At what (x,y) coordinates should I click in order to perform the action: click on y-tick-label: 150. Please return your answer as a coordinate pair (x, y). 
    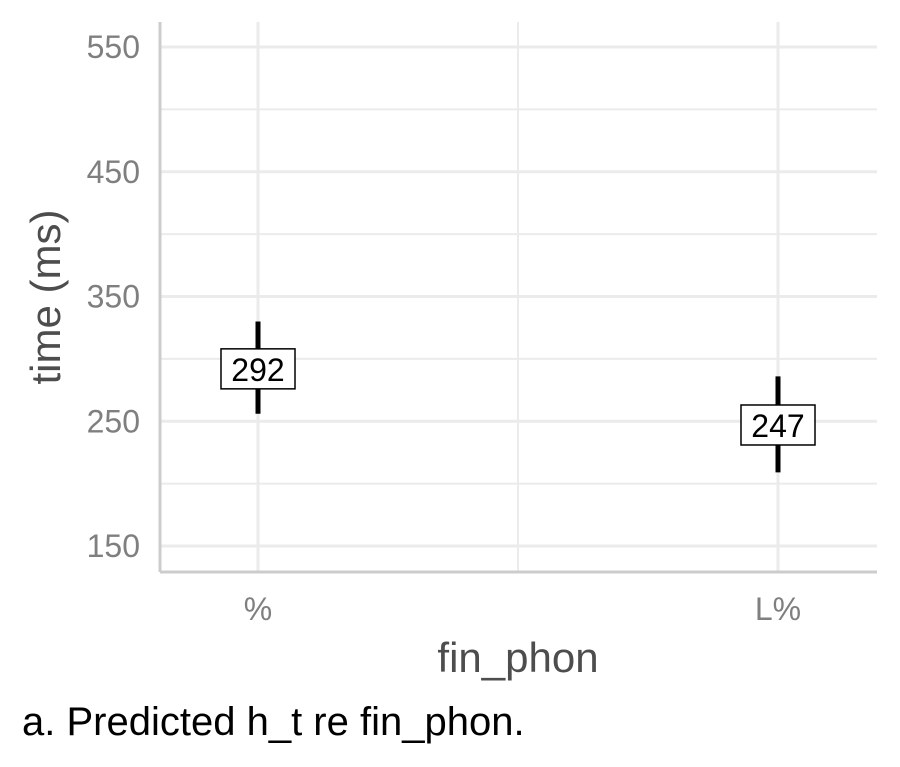
    Looking at the image, I should click on (113, 546).